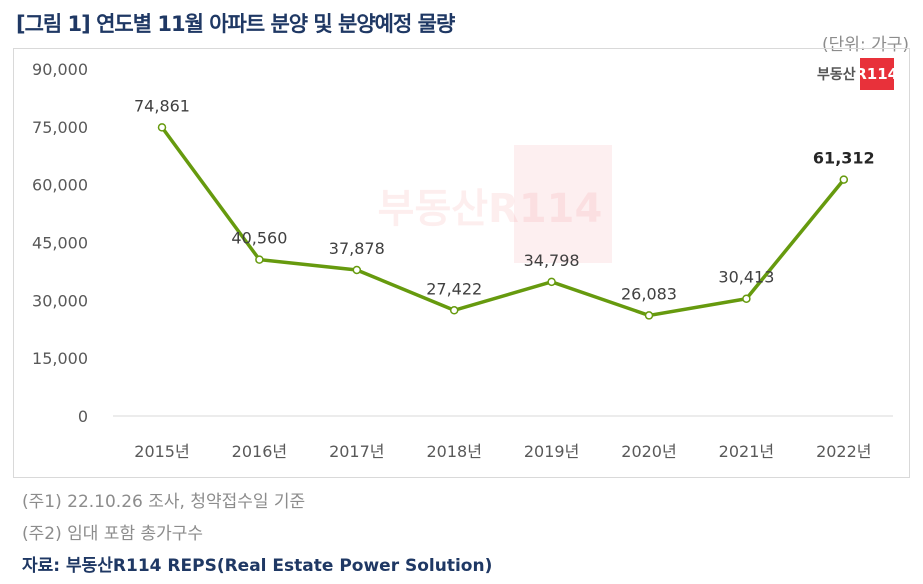  I want to click on x-tick-label: 2017년, so click(356, 451).